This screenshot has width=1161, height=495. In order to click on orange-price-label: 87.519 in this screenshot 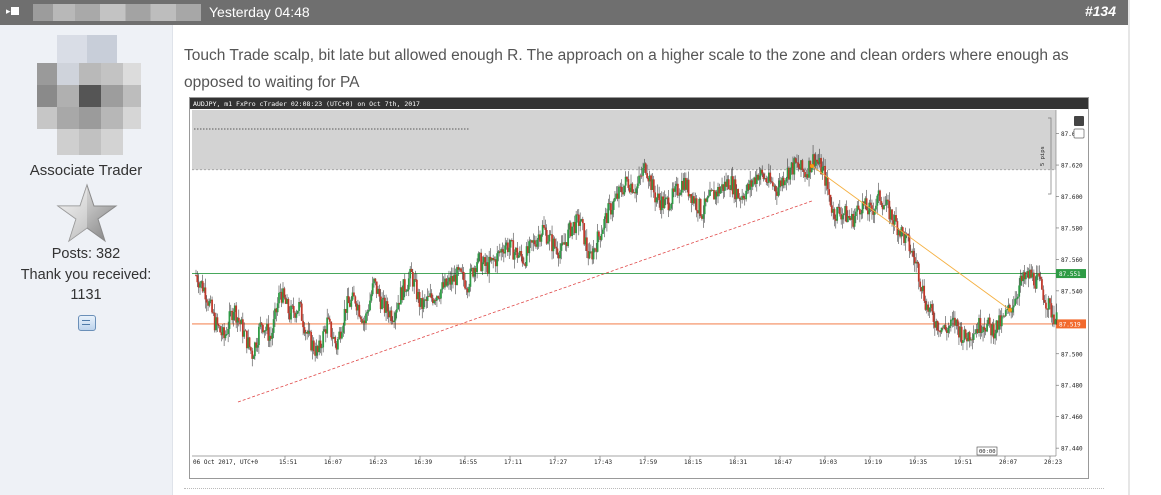, I will do `click(1070, 324)`.